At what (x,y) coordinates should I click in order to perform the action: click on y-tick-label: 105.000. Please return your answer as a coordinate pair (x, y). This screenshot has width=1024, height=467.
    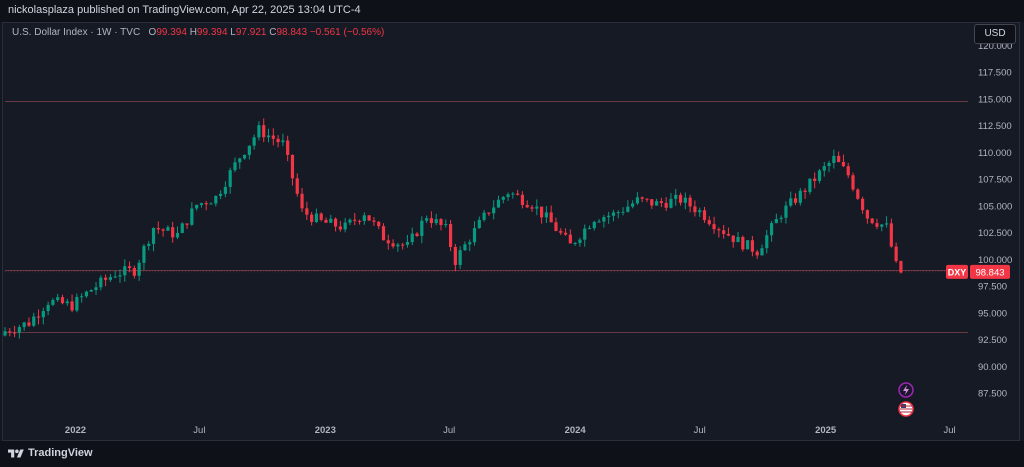
    Looking at the image, I should click on (995, 206).